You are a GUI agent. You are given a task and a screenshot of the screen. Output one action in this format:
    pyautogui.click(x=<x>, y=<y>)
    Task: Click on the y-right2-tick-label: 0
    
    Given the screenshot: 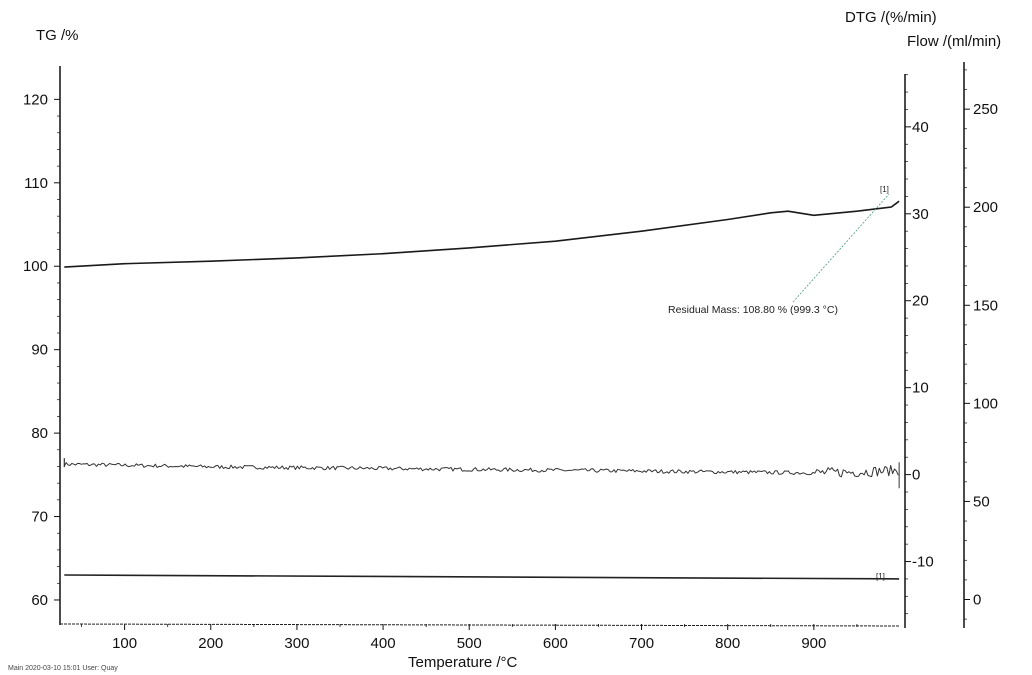 What is the action you would take?
    pyautogui.click(x=977, y=600)
    